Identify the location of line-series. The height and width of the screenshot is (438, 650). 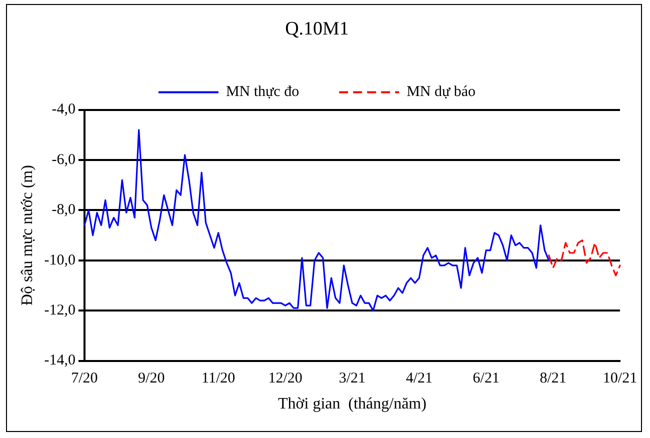
(584, 258).